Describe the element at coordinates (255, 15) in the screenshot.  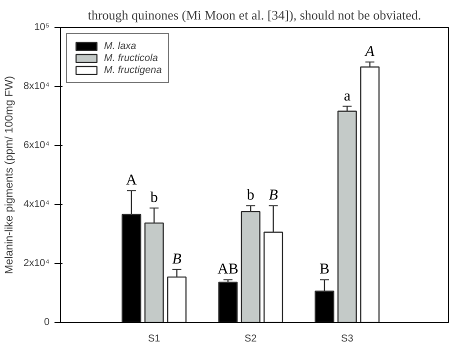
I see `text: through quinones (Mi Moon et al. [34]), should not be obviated.` at that location.